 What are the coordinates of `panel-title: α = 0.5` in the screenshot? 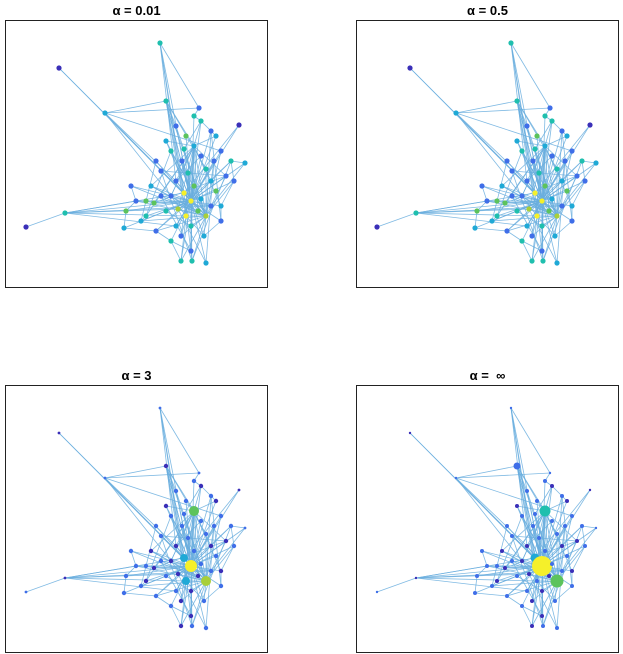 It's located at (487, 10).